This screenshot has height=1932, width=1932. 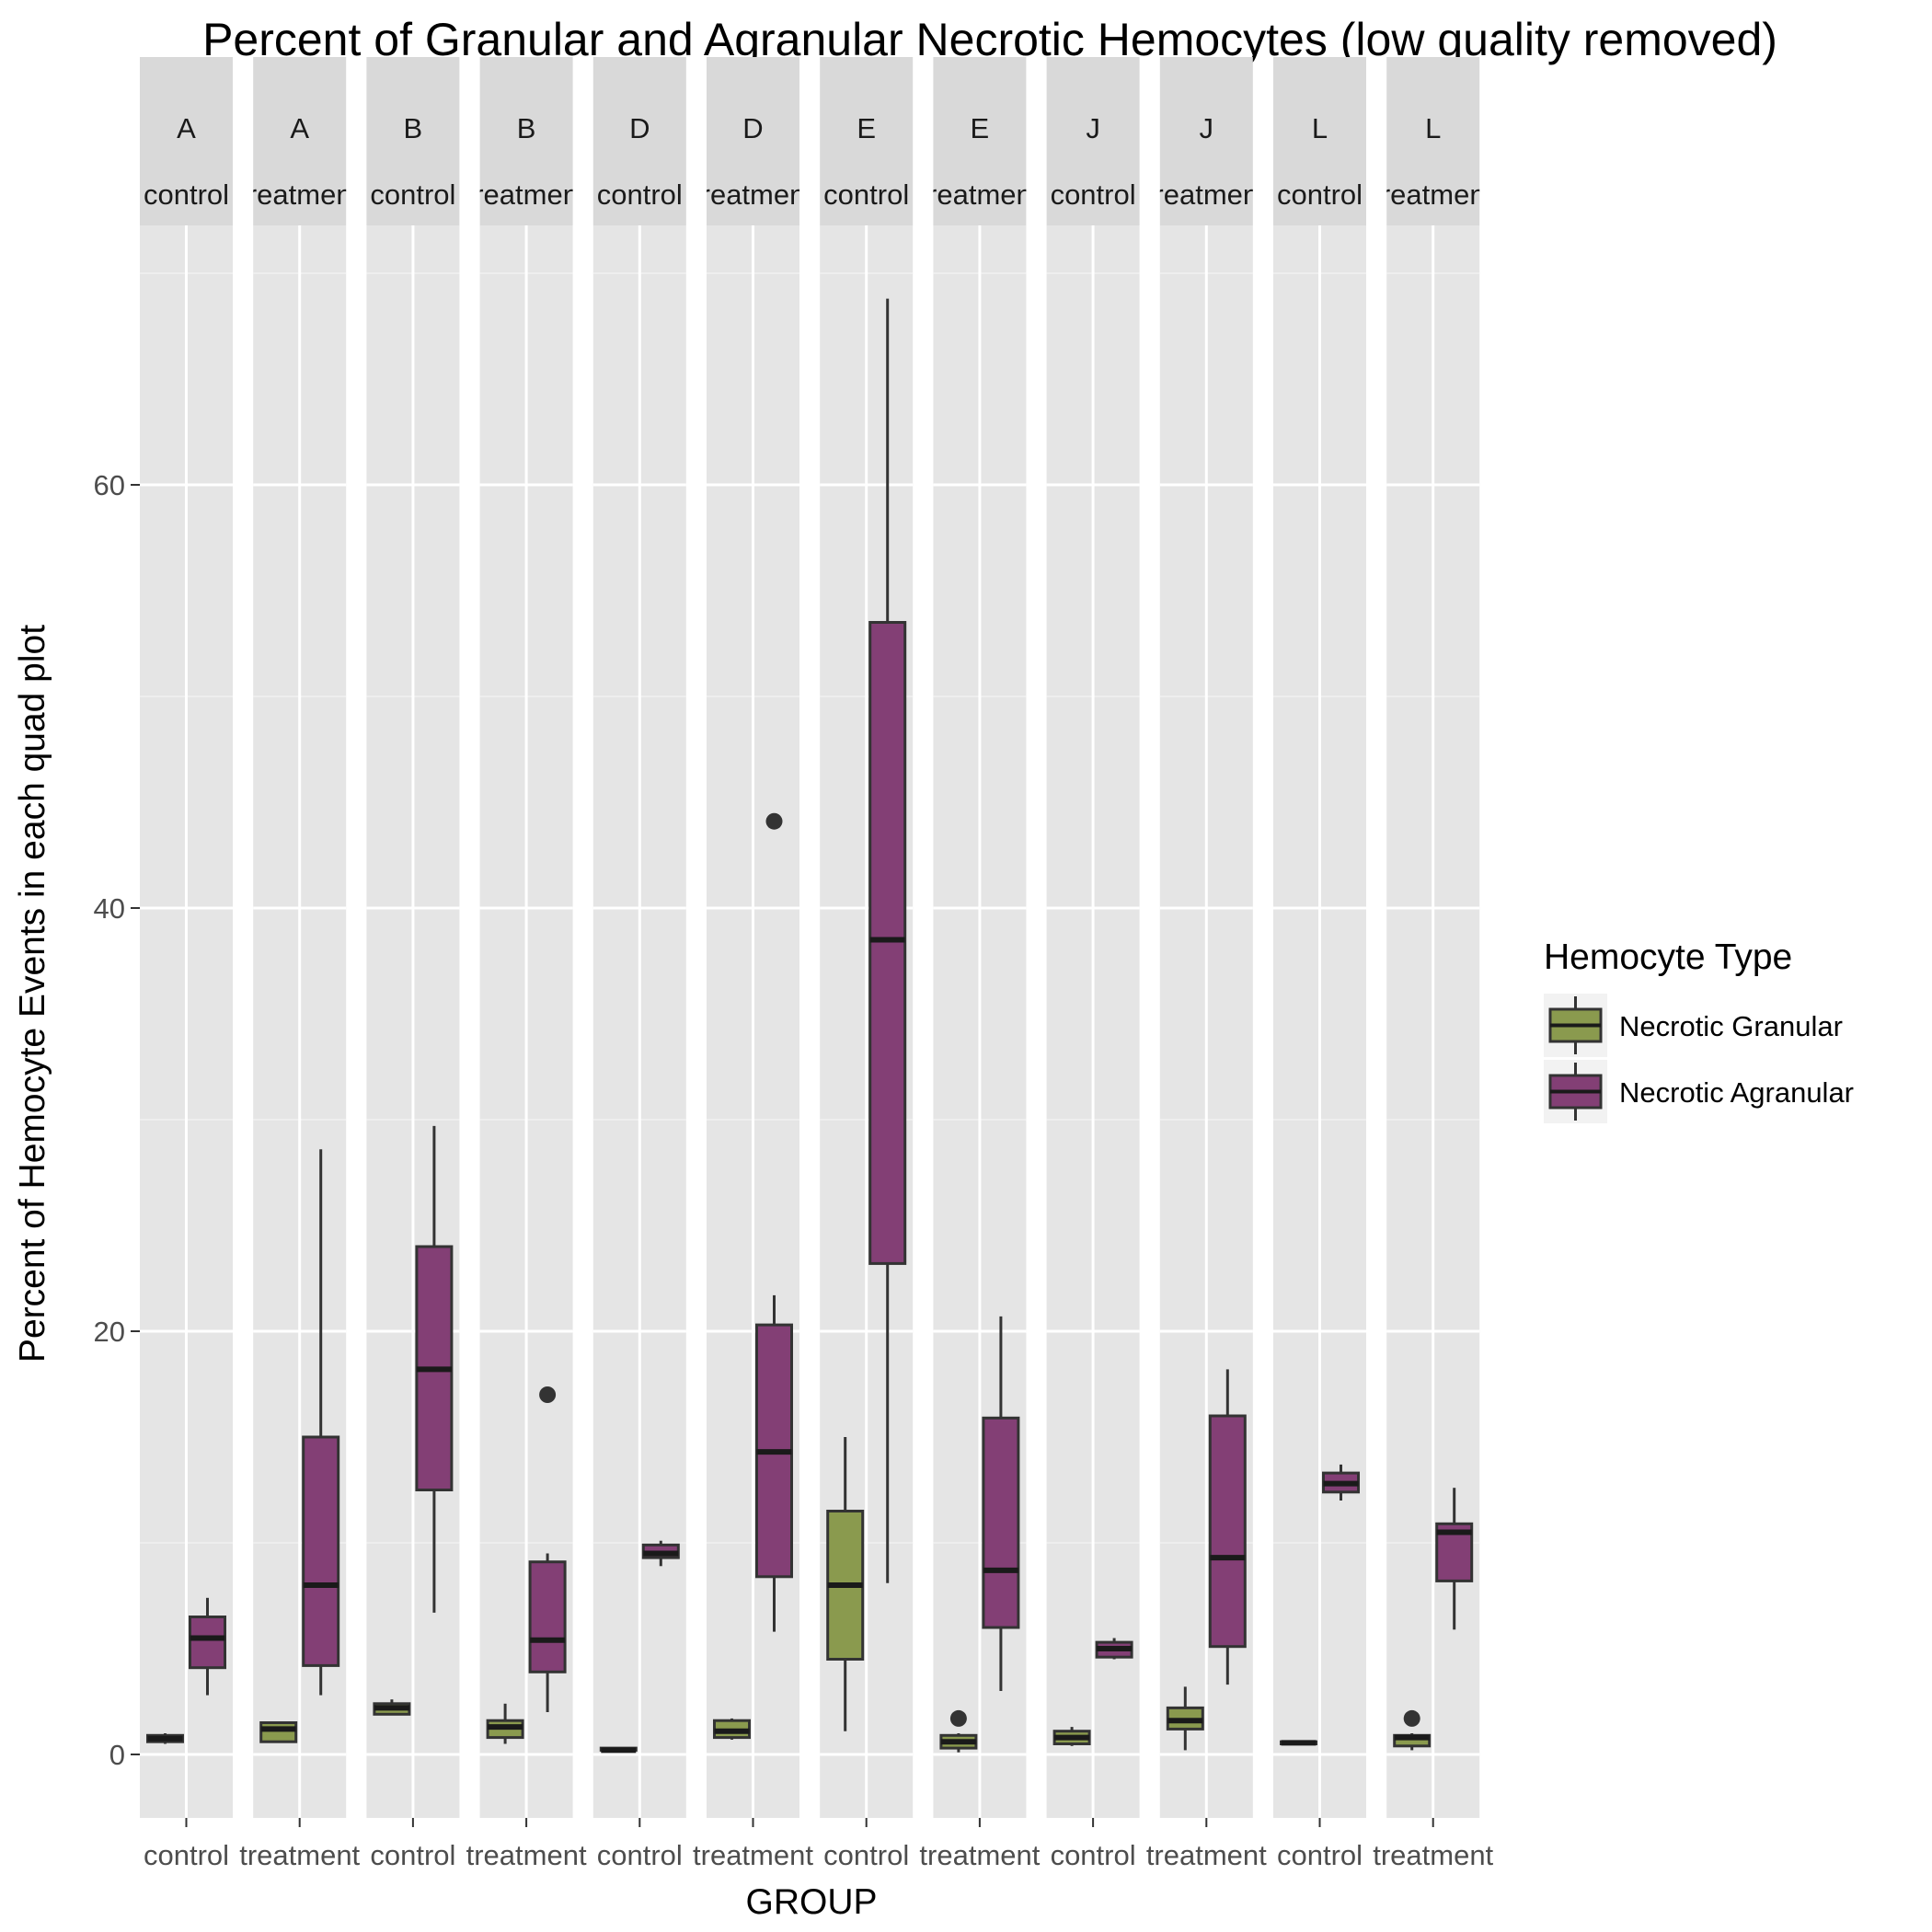 What do you see at coordinates (109, 1332) in the screenshot?
I see `y-tick-label: 20` at bounding box center [109, 1332].